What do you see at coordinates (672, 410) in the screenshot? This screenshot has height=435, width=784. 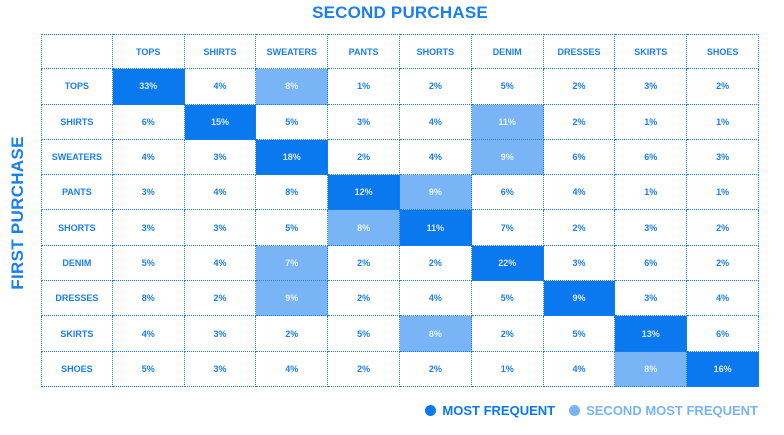 I see `legend-label-second: SECOND MOST FREQUENT` at bounding box center [672, 410].